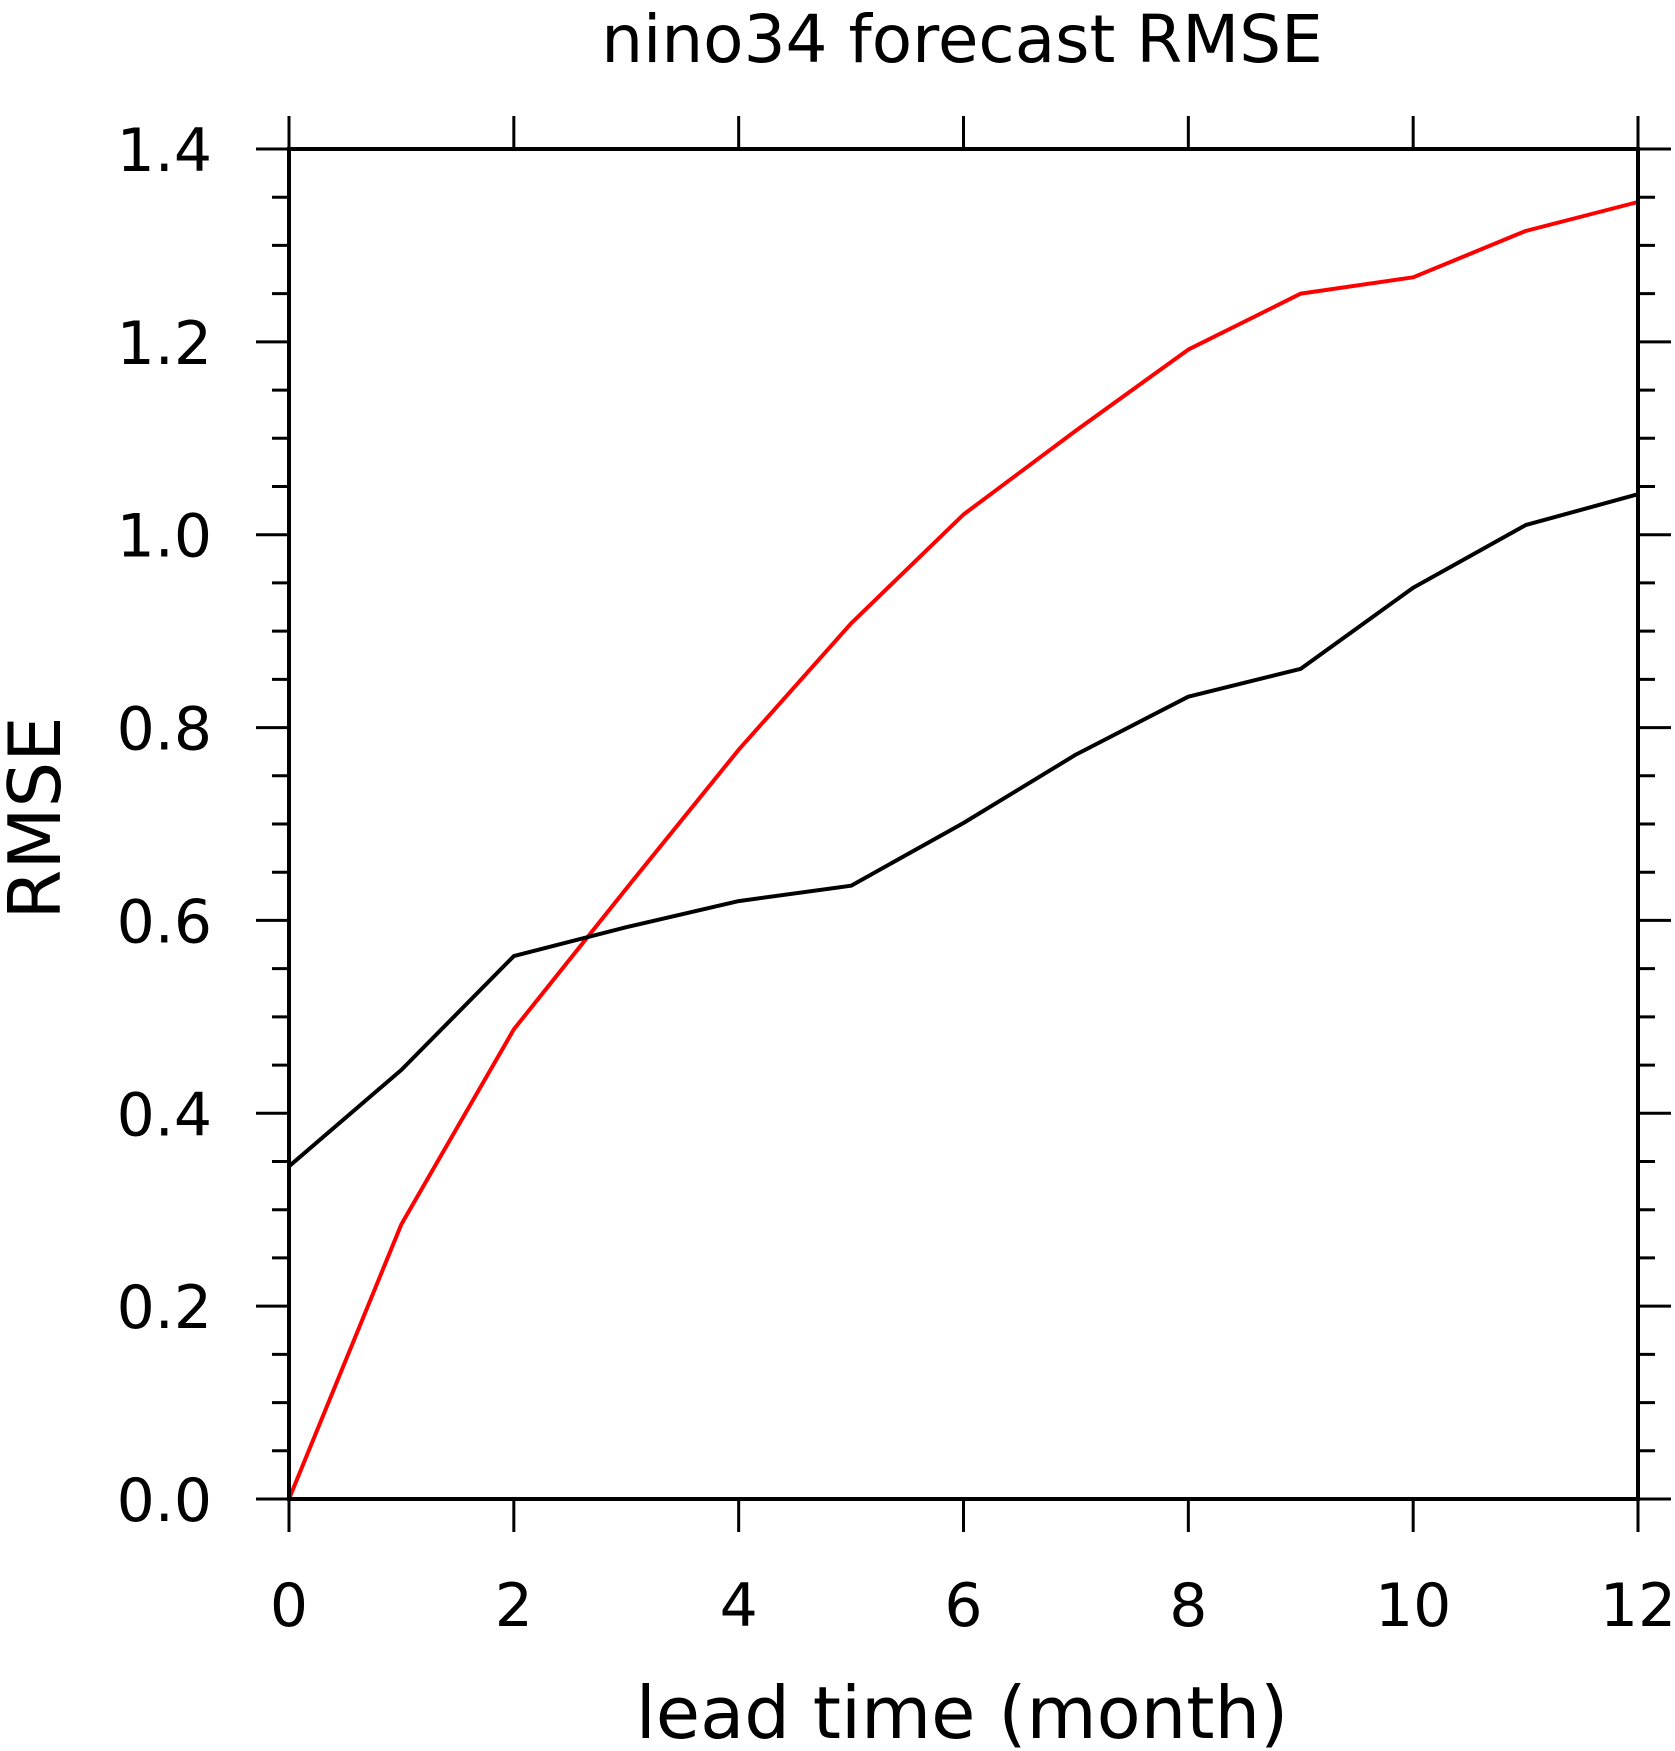 This screenshot has height=1751, width=1675. What do you see at coordinates (164, 151) in the screenshot?
I see `y-tick-label: 1.4` at bounding box center [164, 151].